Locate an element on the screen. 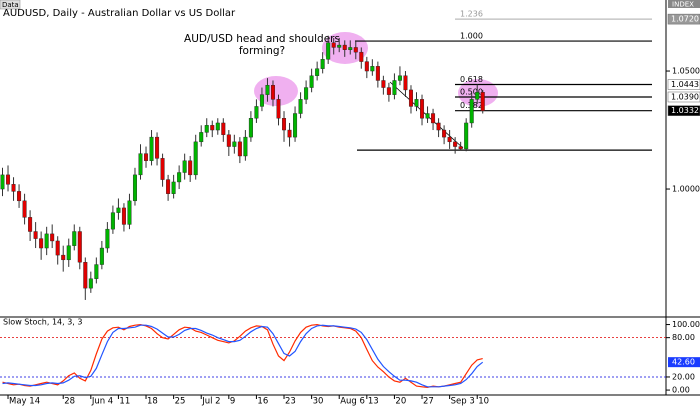 Image resolution: width=700 pixels, height=406 pixels. price-label: 1.0390 is located at coordinates (685, 96).